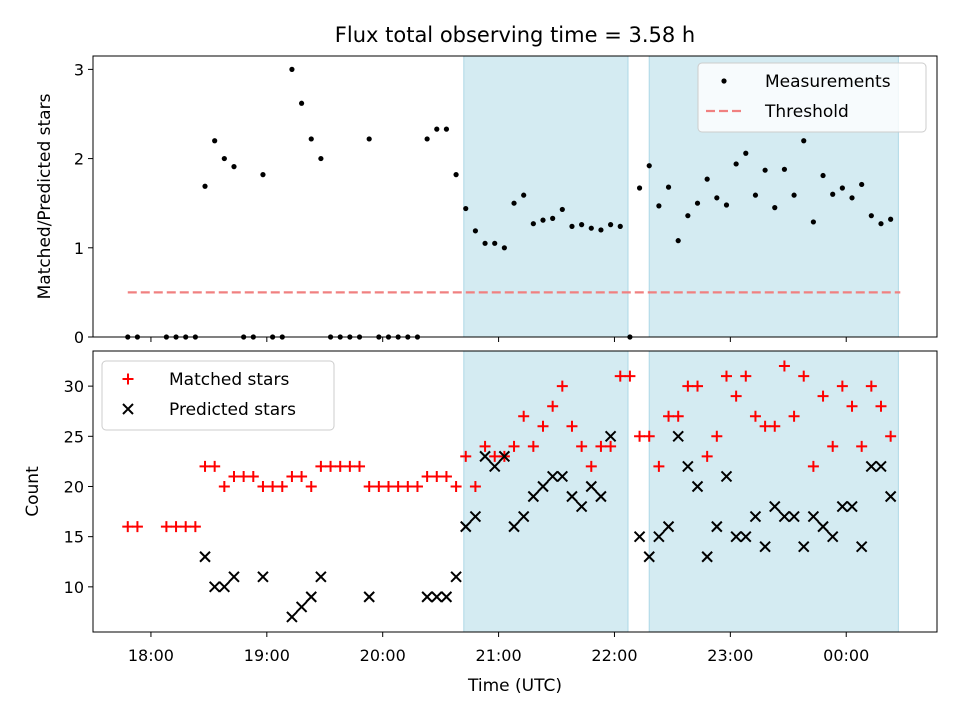  What do you see at coordinates (514, 686) in the screenshot?
I see `x-axis-label: Time (UTC)` at bounding box center [514, 686].